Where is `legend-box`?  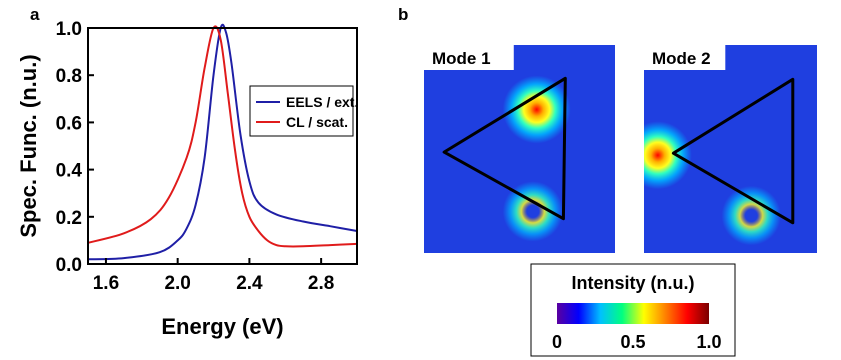 legend-box is located at coordinates (301, 111).